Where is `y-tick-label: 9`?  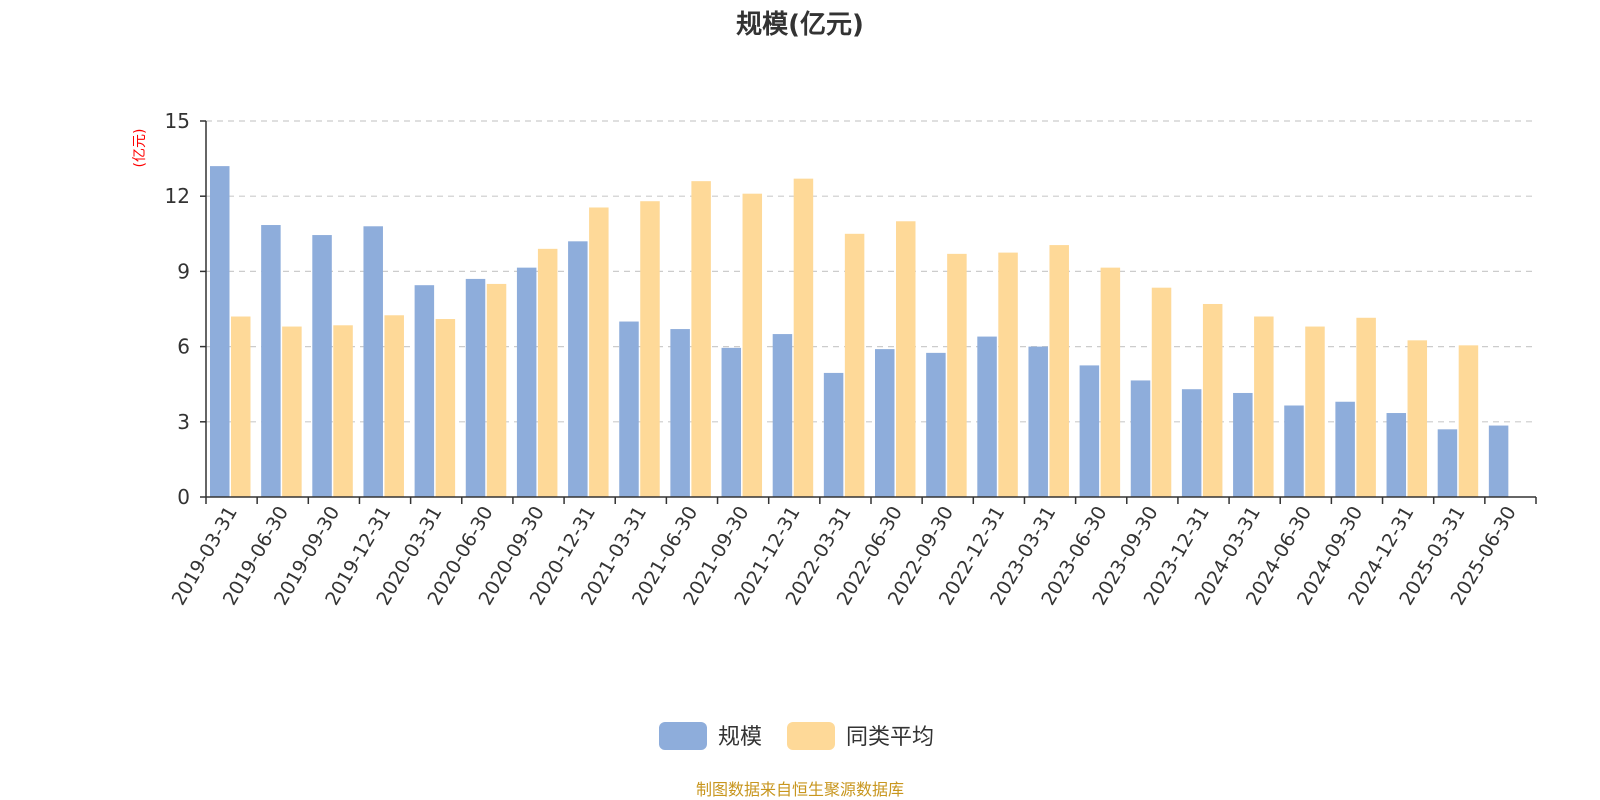
y-tick-label: 9 is located at coordinates (183, 271).